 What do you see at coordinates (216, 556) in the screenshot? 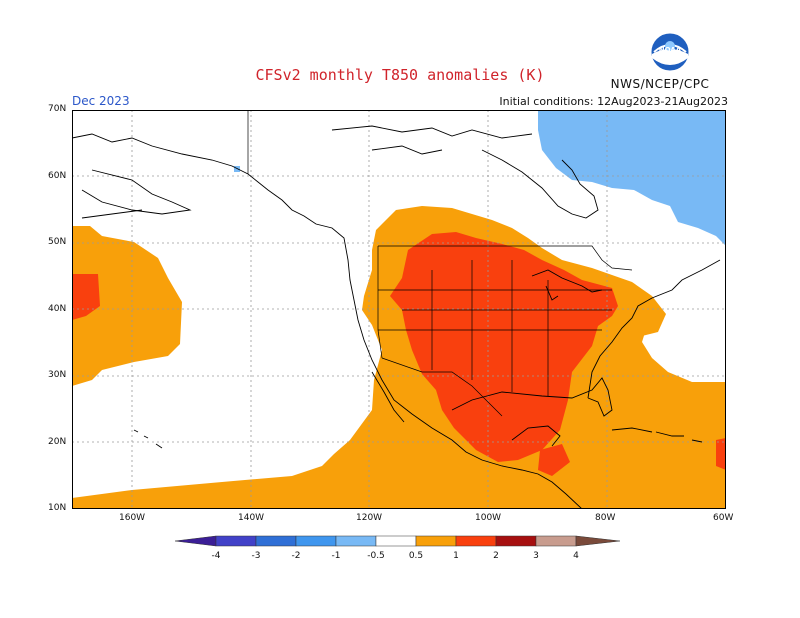
I see `legend-label-m4: -4` at bounding box center [216, 556].